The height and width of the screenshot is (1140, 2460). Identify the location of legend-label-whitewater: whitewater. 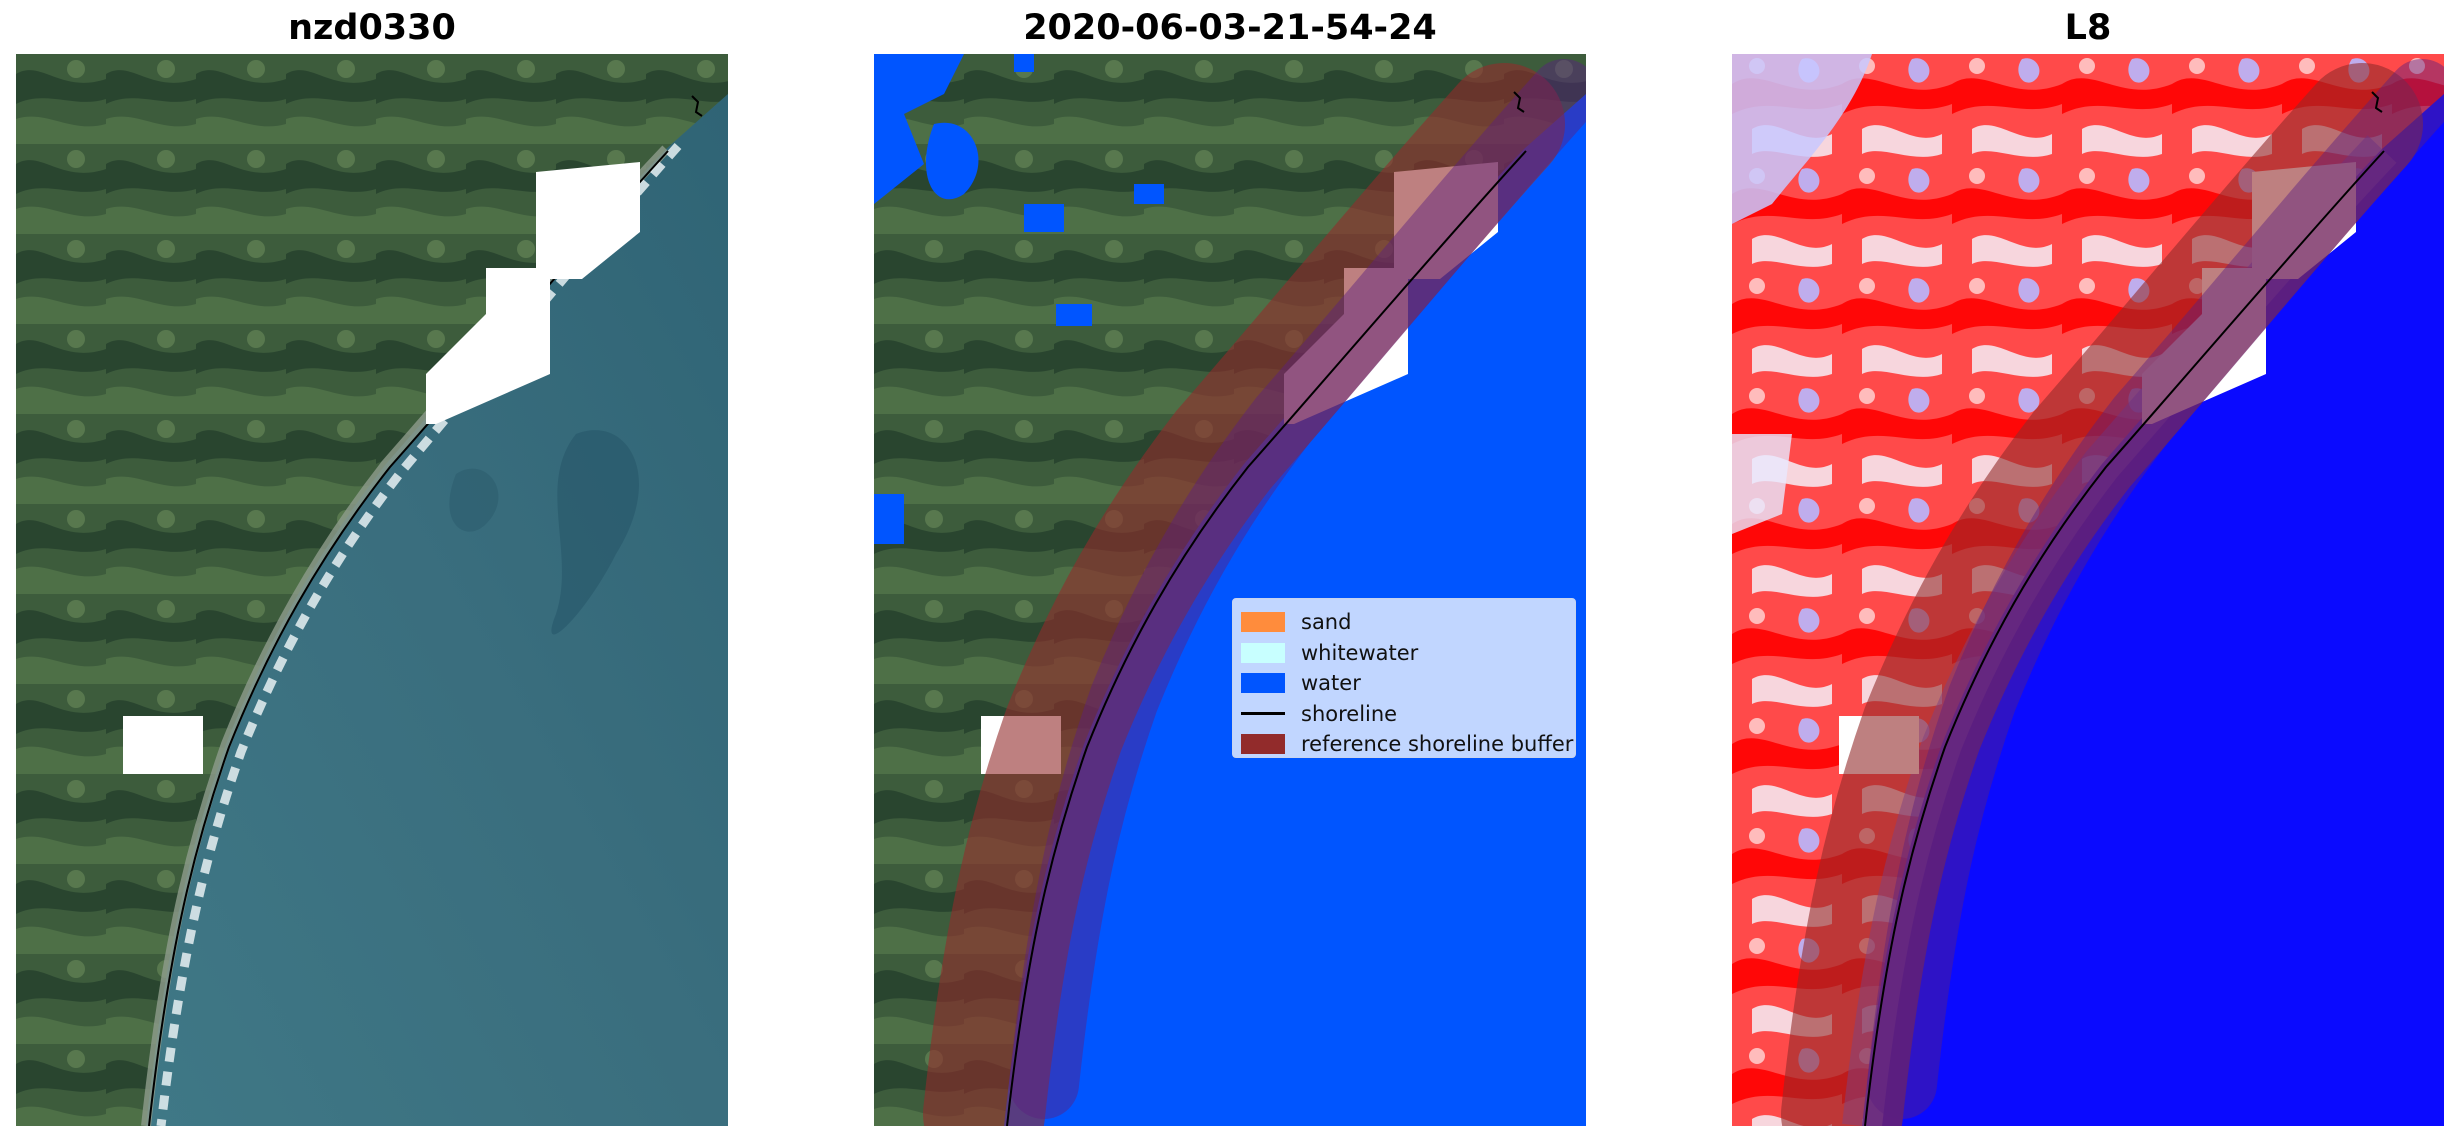
(1360, 652).